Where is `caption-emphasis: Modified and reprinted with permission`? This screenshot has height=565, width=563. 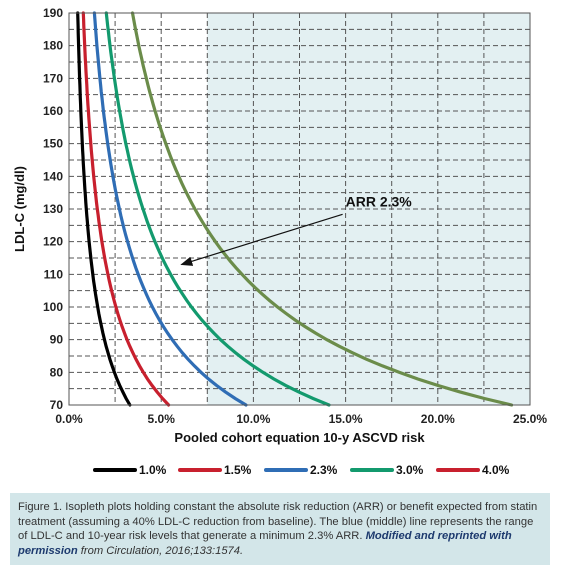
caption-emphasis: Modified and reprinted with permission is located at coordinates (265, 543).